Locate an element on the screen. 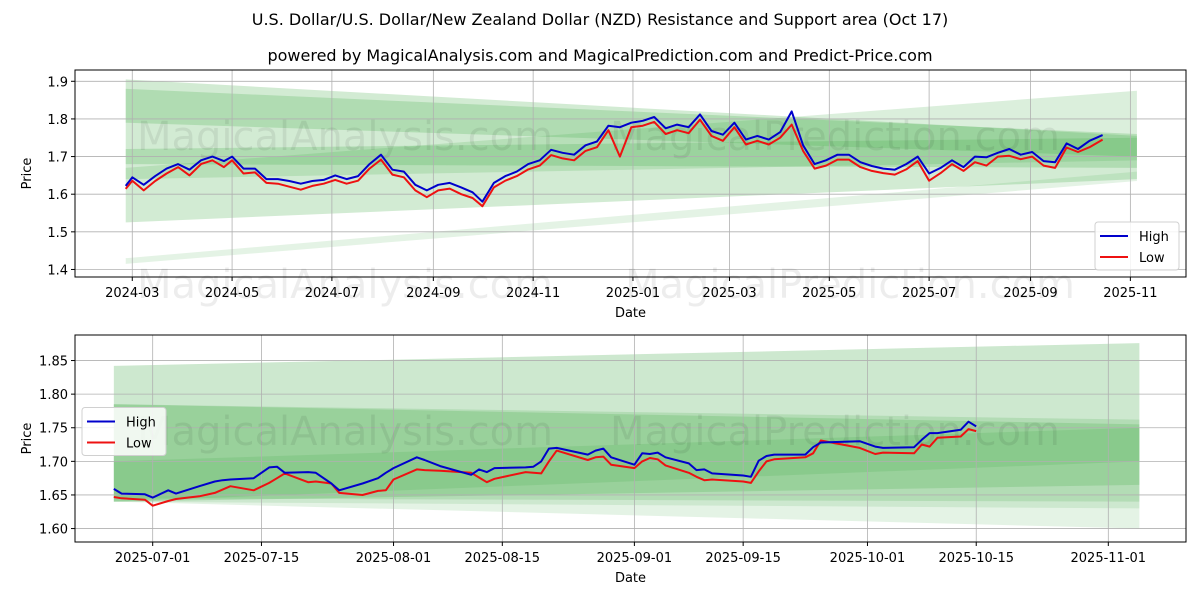  x-tick-label: 2025-03 is located at coordinates (729, 293).